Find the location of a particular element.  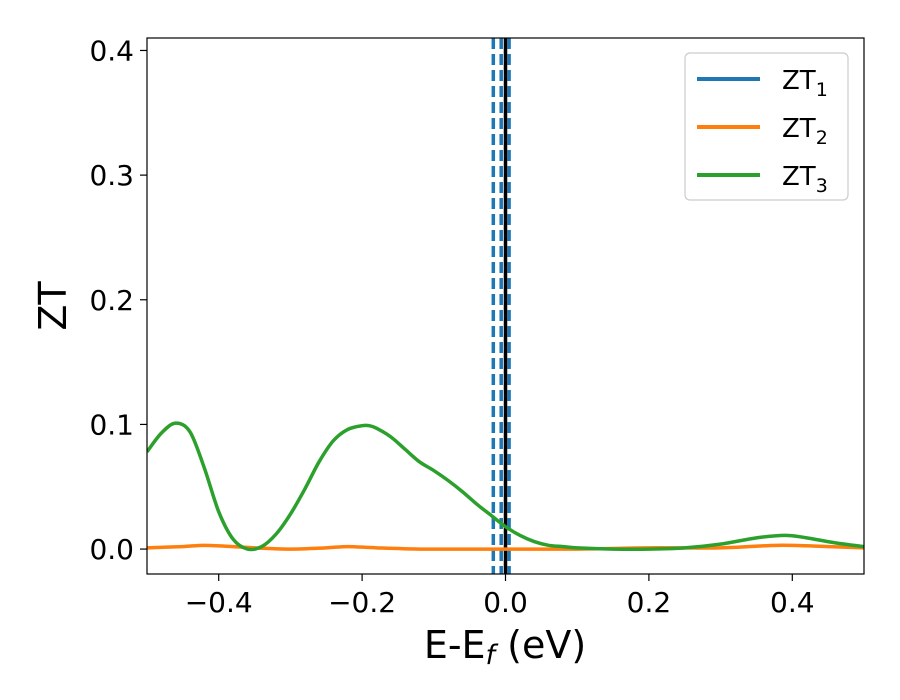

x-tick-label: 0.2 is located at coordinates (649, 602).